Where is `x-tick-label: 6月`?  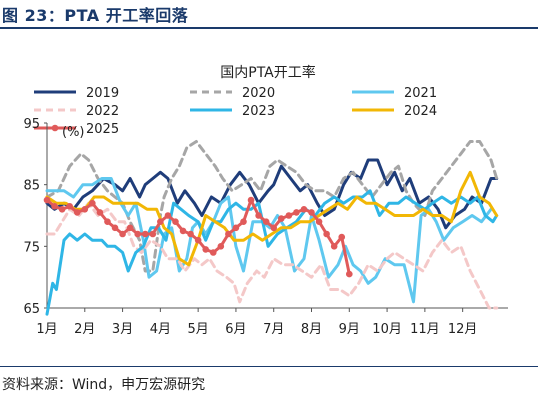 x-tick-label: 6月 is located at coordinates (235, 329).